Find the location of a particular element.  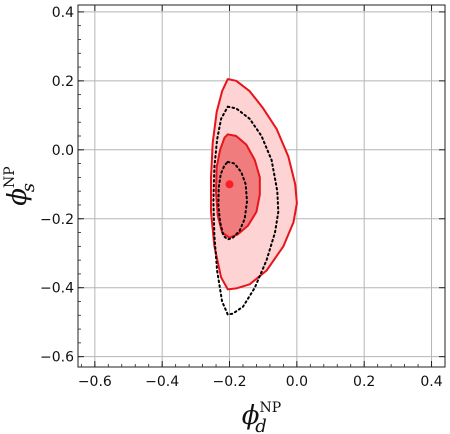

x-tick-label: 0.4 is located at coordinates (431, 382).